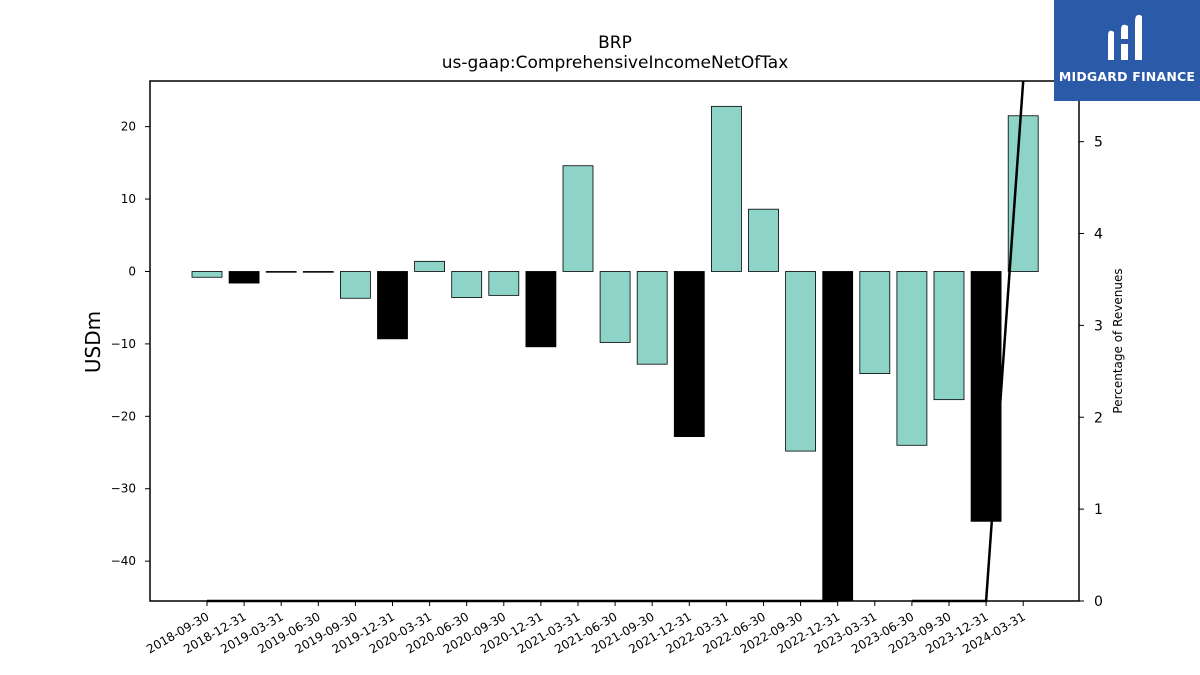 This screenshot has height=675, width=1200. I want to click on right-tick-label: 4, so click(1098, 235).